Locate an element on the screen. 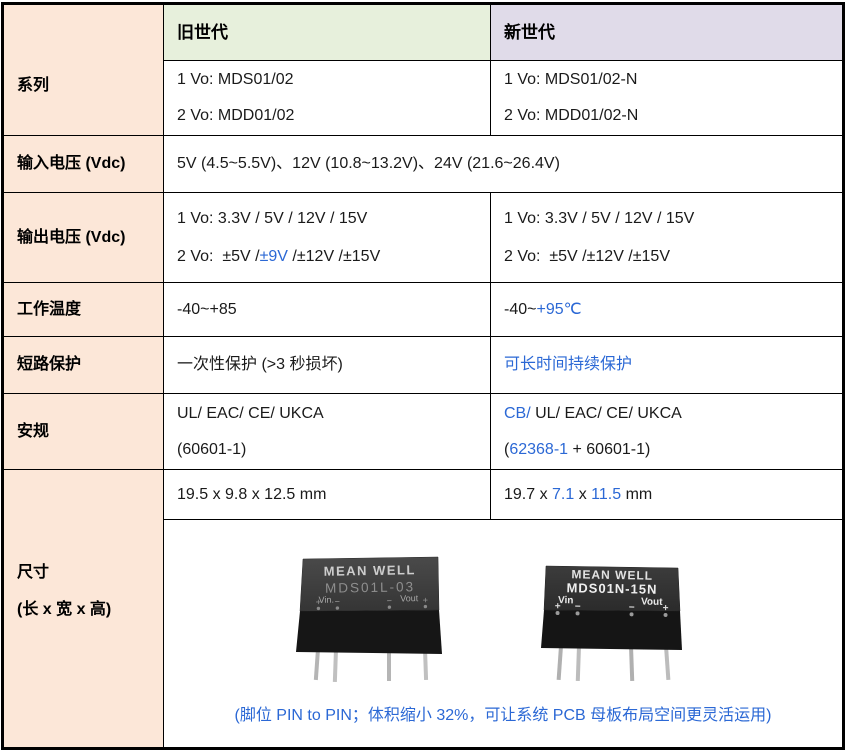  safety-label-text: 安规 is located at coordinates (33, 431).